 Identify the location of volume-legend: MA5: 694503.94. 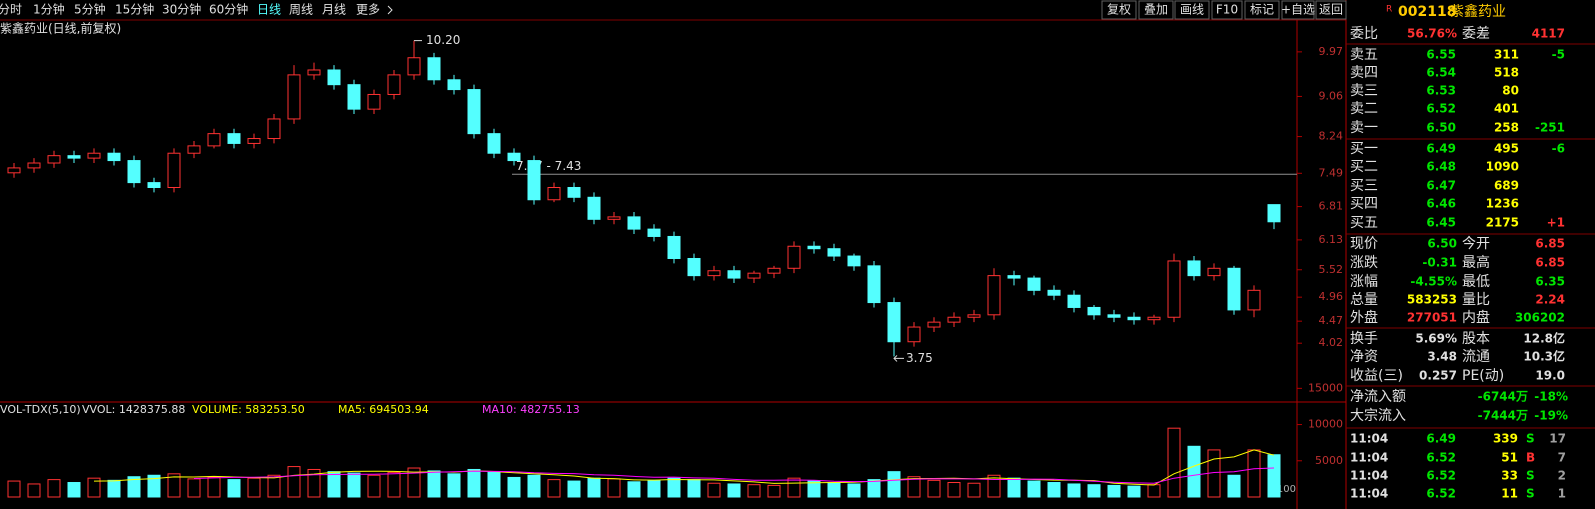
(383, 409).